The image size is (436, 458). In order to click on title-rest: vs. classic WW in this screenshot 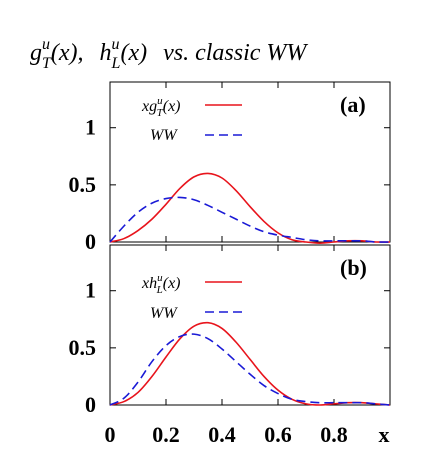, I will do `click(235, 53)`.